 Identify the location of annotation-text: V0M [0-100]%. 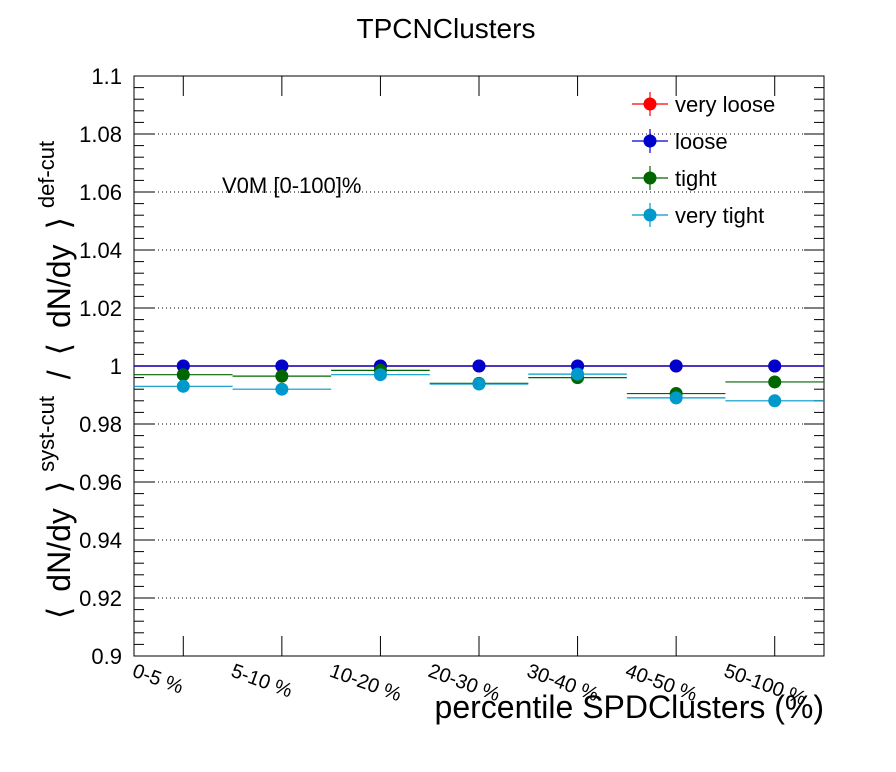
(291, 185).